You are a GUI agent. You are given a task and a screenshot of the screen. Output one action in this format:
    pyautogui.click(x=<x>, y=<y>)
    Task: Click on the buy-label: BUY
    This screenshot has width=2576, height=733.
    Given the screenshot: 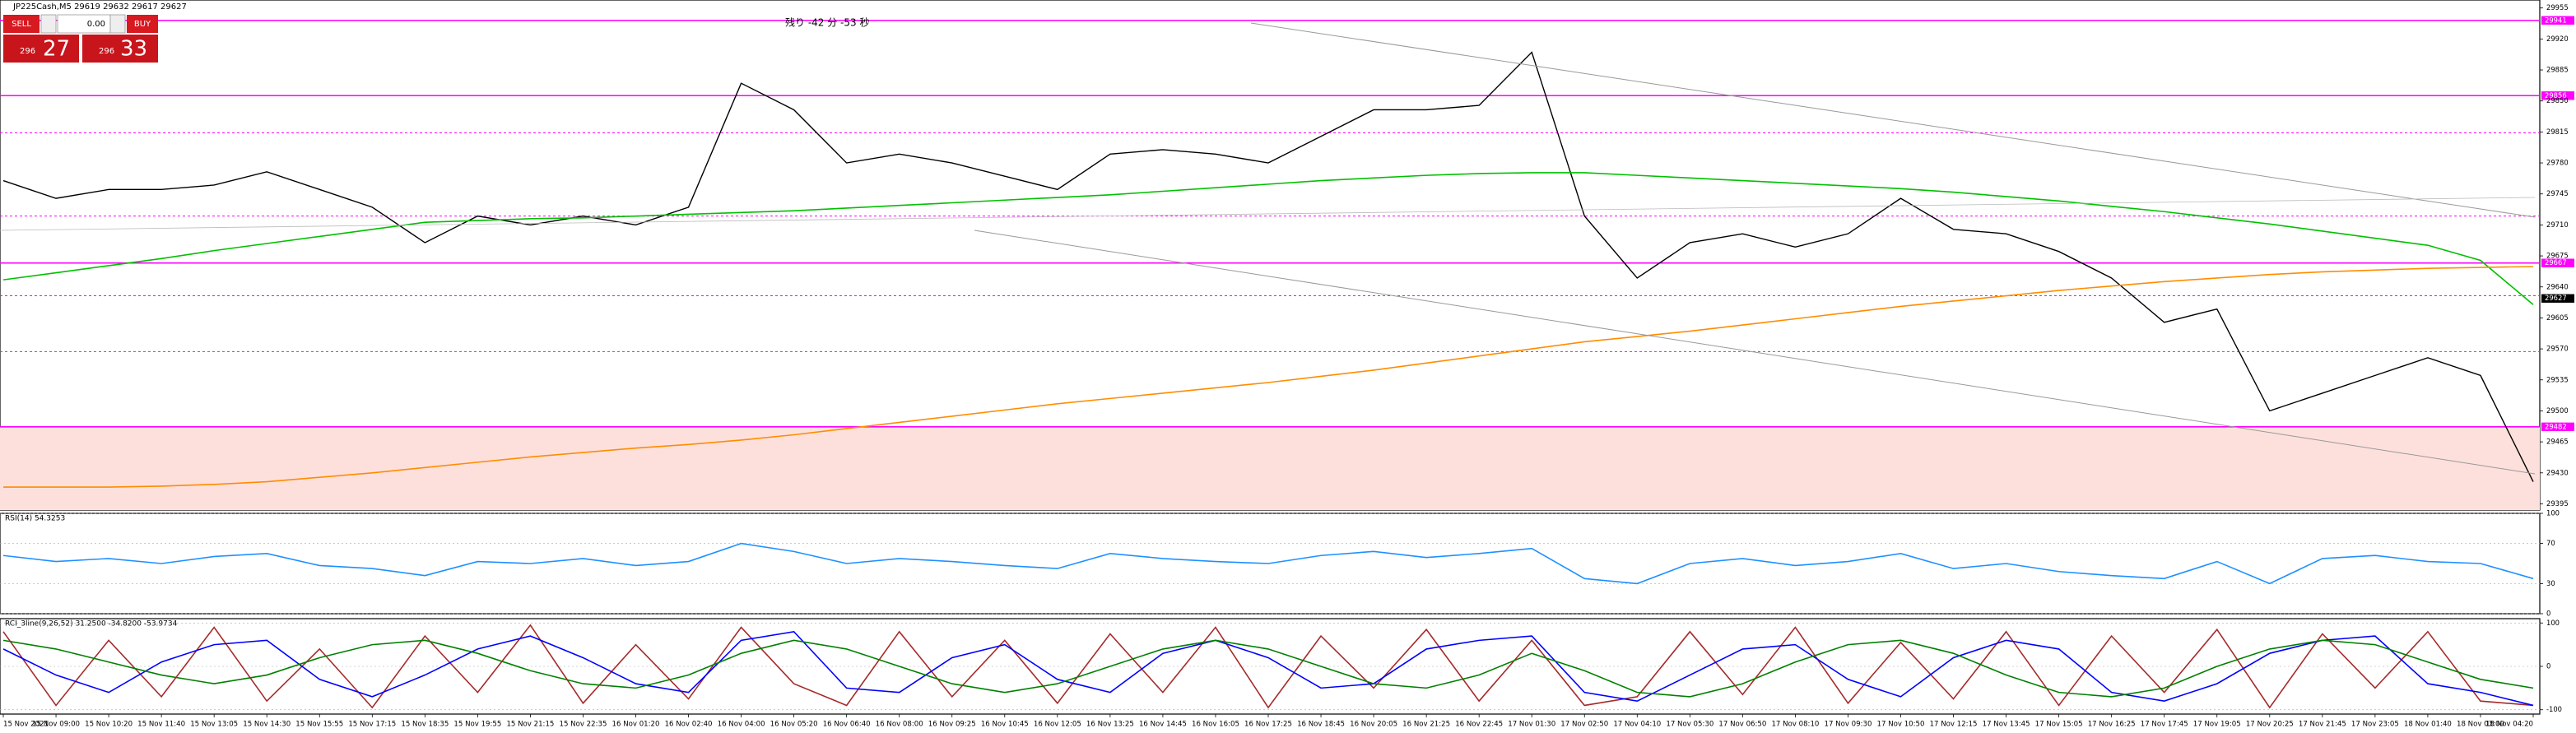 What is the action you would take?
    pyautogui.click(x=142, y=24)
    